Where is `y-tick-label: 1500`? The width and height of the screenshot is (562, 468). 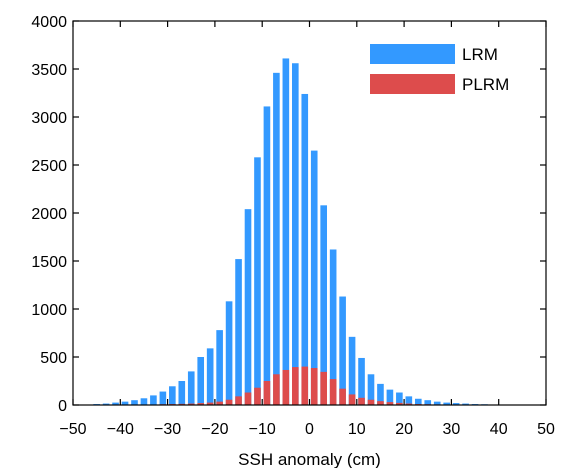
y-tick-label: 1500 is located at coordinates (49, 262).